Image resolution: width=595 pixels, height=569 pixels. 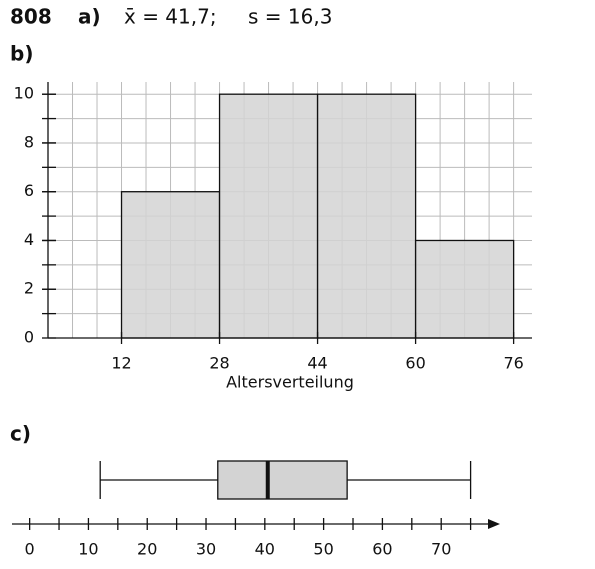 I want to click on y-tick-label: 10, so click(x=24, y=93).